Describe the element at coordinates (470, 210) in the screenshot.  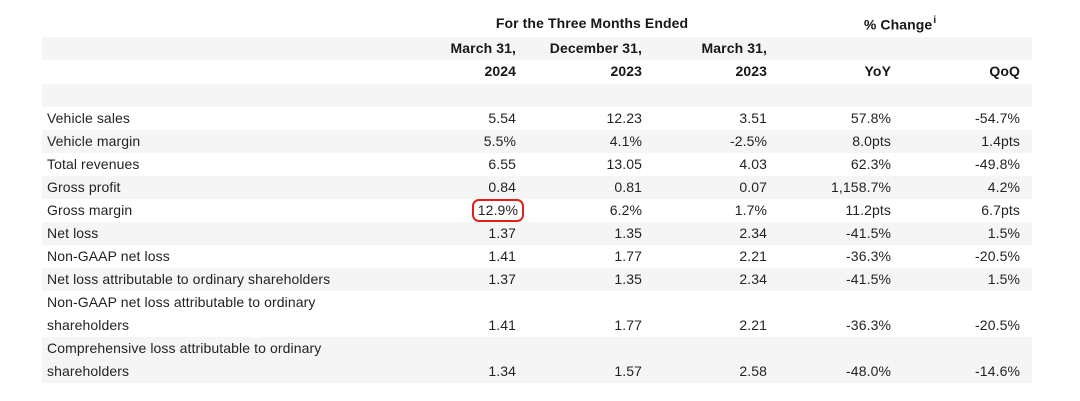
I see `cell-value-highlighted: 12.9%` at that location.